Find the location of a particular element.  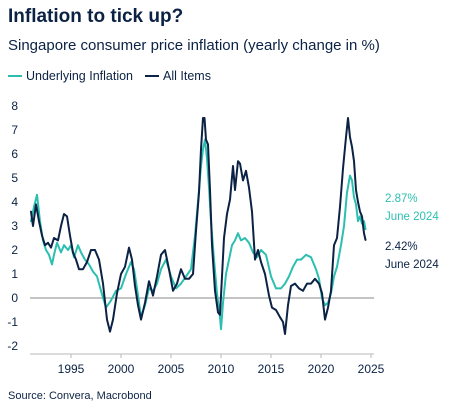

legend: Underlying Inflation All Items is located at coordinates (115, 76).